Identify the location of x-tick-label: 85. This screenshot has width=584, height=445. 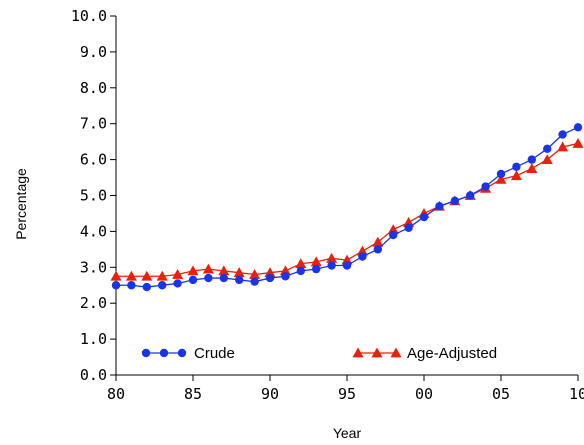
(193, 394).